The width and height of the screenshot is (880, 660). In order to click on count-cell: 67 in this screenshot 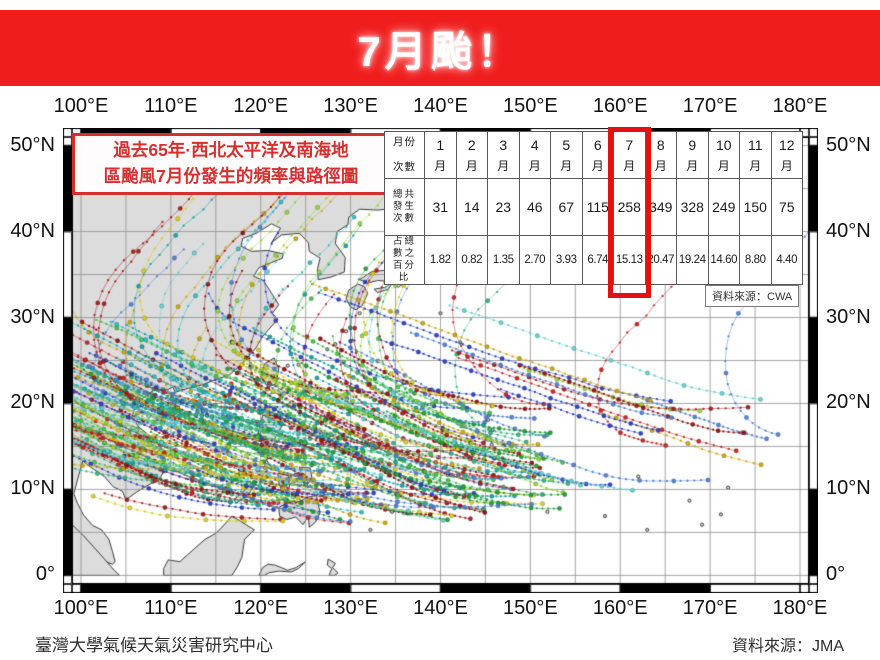, I will do `click(566, 207)`.